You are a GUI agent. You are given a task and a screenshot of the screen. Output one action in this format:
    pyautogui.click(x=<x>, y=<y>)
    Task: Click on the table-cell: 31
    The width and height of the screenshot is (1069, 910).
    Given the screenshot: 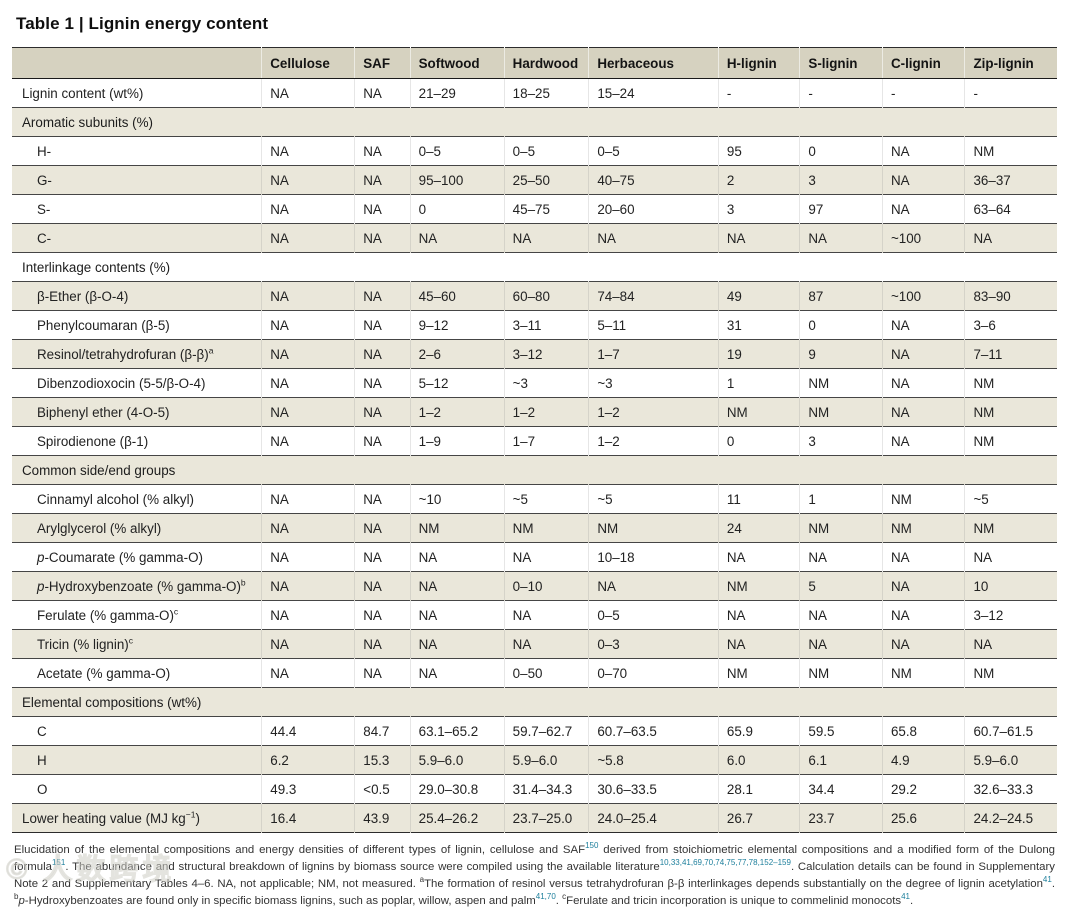 What is the action you would take?
    pyautogui.click(x=758, y=325)
    